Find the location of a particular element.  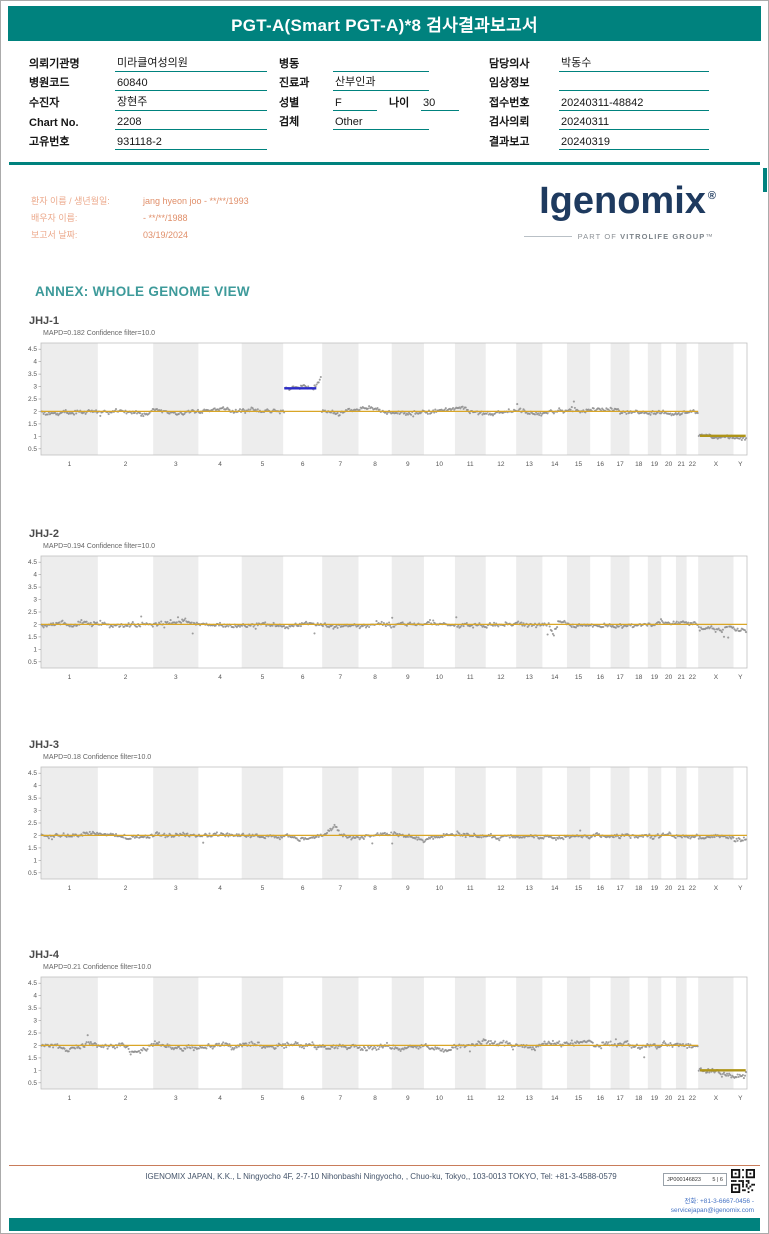

info-field-chart-no: Chart No. 2208 is located at coordinates (148, 120).